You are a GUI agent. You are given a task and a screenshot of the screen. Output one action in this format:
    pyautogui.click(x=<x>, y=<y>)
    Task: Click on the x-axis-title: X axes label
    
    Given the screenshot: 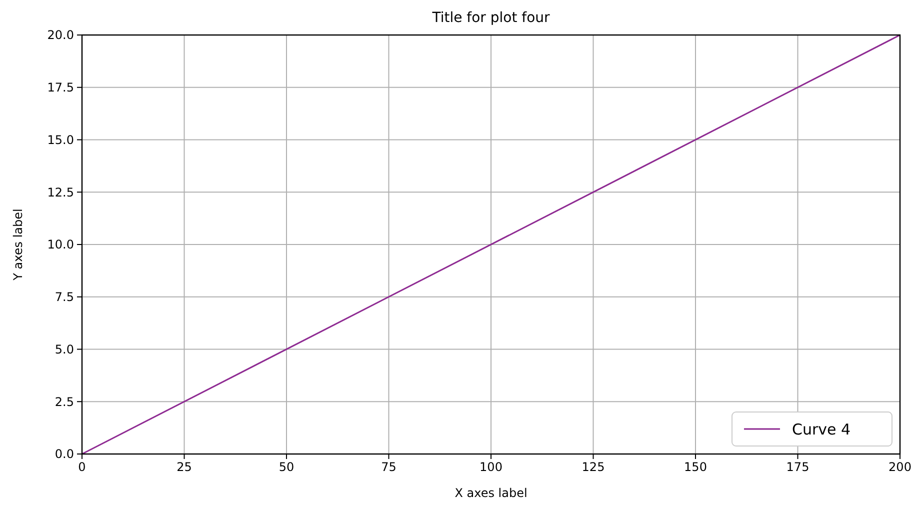 What is the action you would take?
    pyautogui.click(x=491, y=493)
    